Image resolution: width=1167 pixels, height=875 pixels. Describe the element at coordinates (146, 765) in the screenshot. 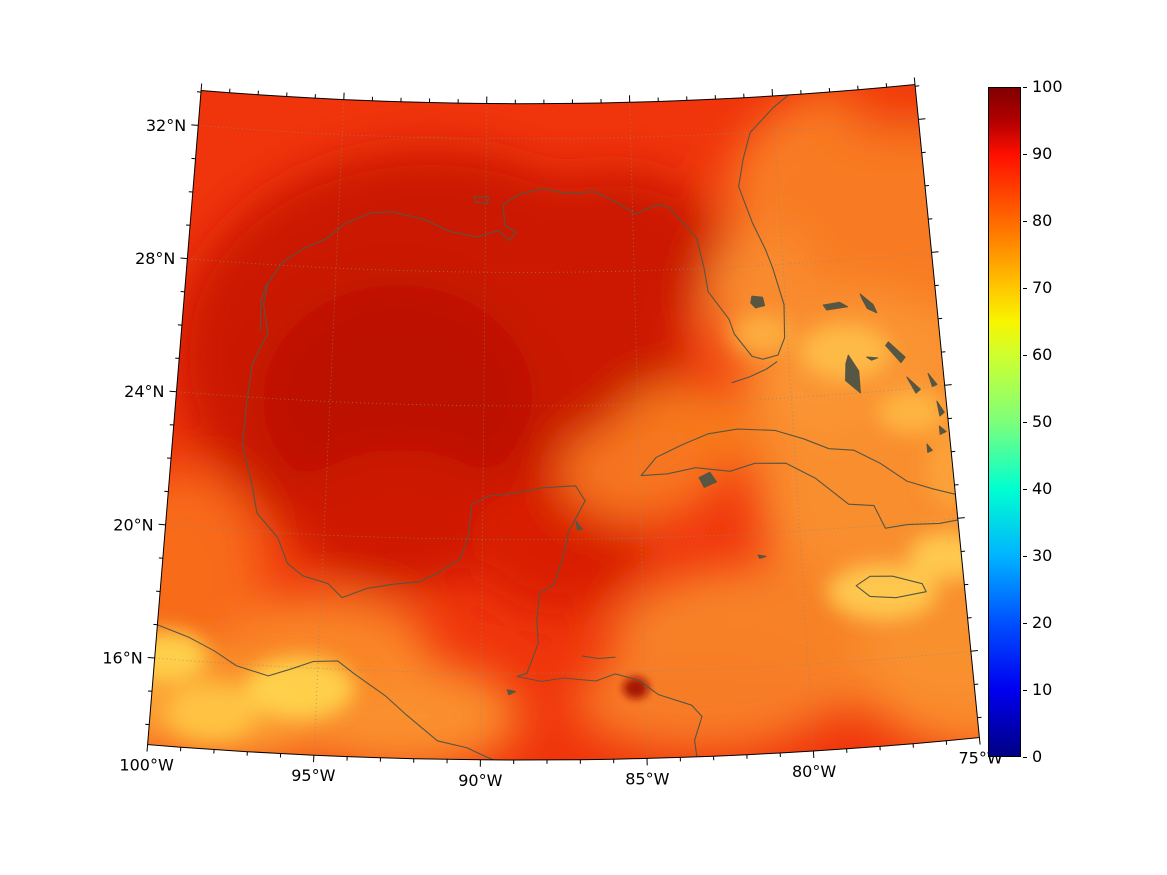

I see `x-tick-label: 100°W` at that location.